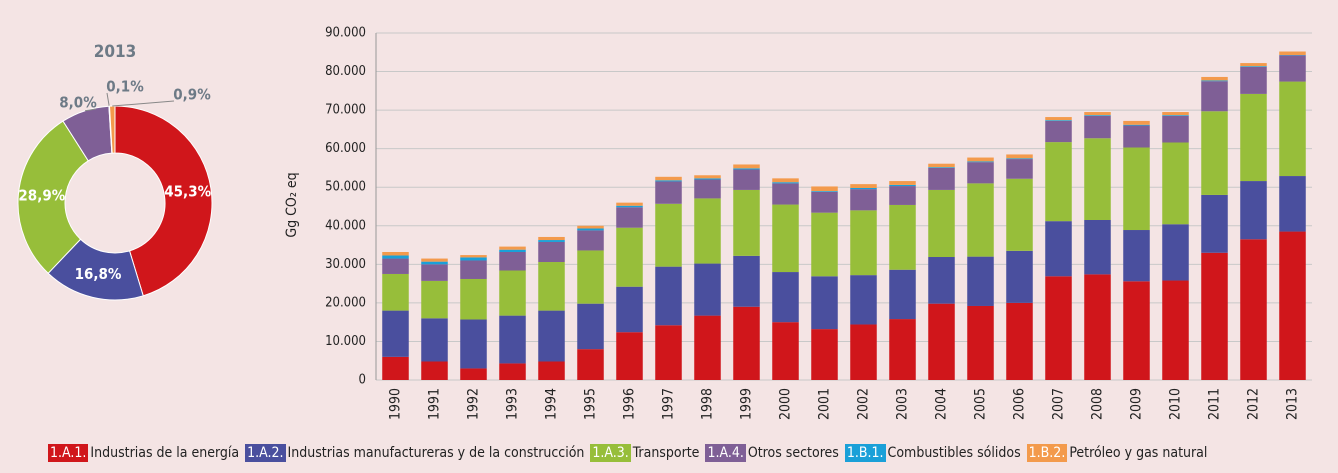 The height and width of the screenshot is (473, 1338). Describe the element at coordinates (345, 148) in the screenshot. I see `y-tick-label: 60.000` at that location.